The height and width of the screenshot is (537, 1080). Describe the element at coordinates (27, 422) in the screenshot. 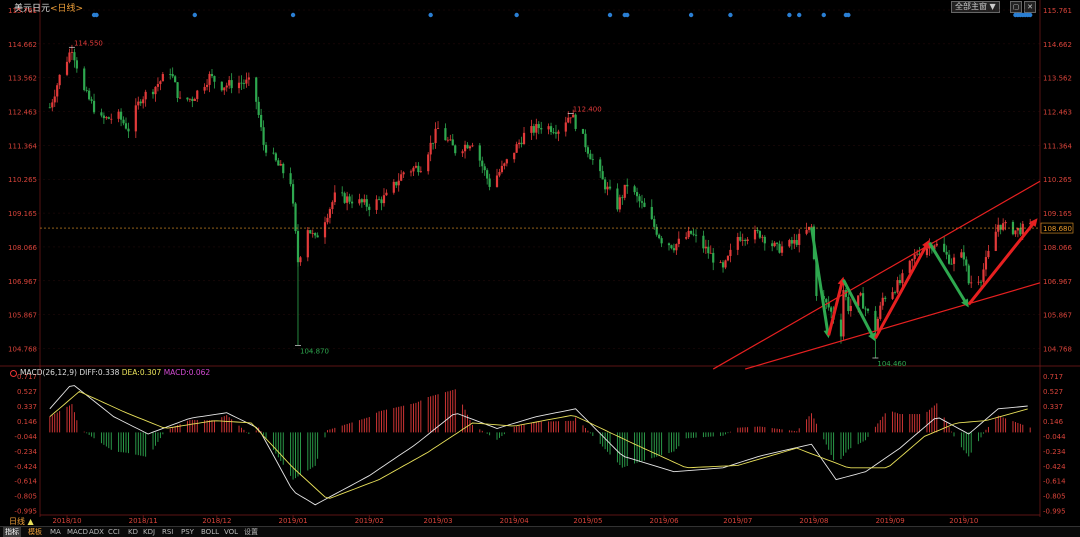

I see `macd-y-tick-label: 0.146` at that location.